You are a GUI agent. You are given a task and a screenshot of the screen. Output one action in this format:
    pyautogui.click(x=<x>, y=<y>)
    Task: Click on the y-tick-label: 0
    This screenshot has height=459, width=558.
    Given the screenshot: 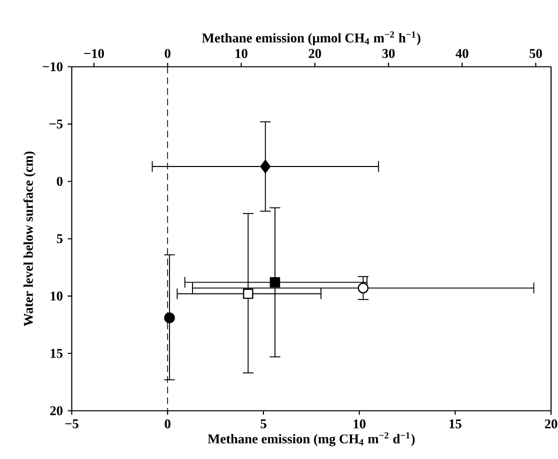 What is the action you would take?
    pyautogui.click(x=59, y=181)
    